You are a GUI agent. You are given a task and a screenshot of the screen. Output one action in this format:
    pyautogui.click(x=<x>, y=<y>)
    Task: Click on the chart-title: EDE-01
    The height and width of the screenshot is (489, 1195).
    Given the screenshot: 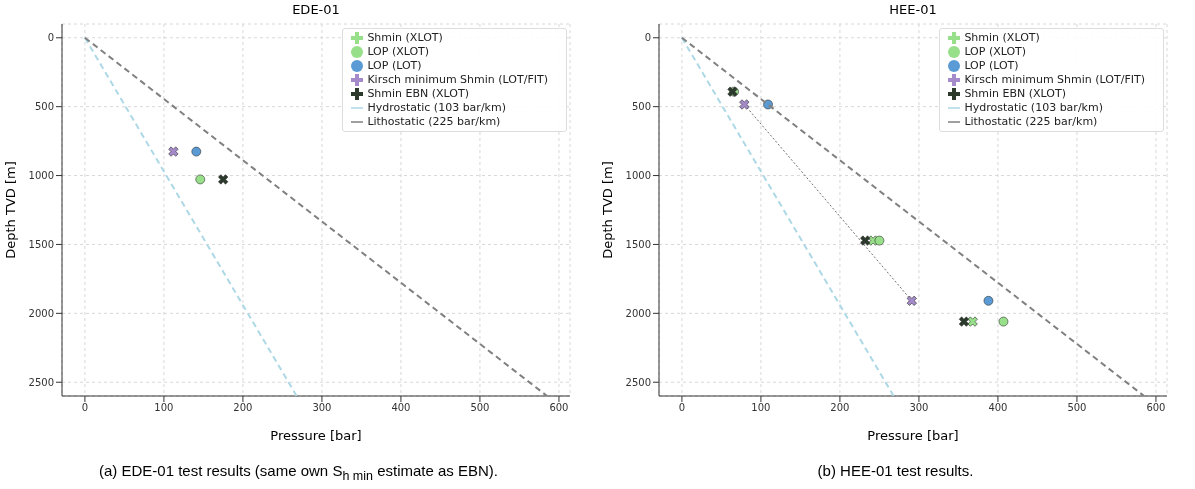 What is the action you would take?
    pyautogui.click(x=316, y=9)
    